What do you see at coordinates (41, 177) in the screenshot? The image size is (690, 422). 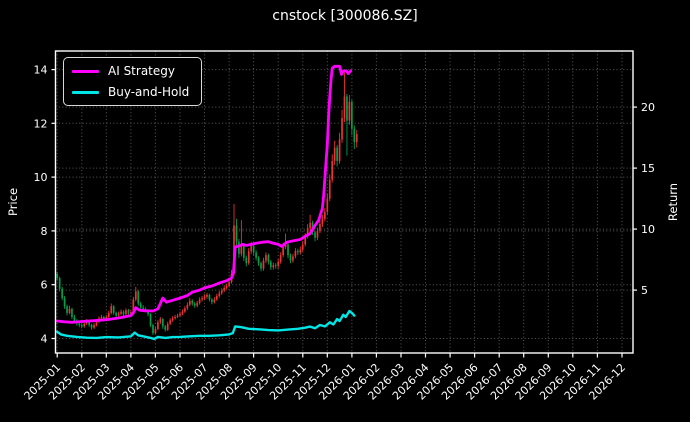 I see `price-tick-label: 10` at bounding box center [41, 177].